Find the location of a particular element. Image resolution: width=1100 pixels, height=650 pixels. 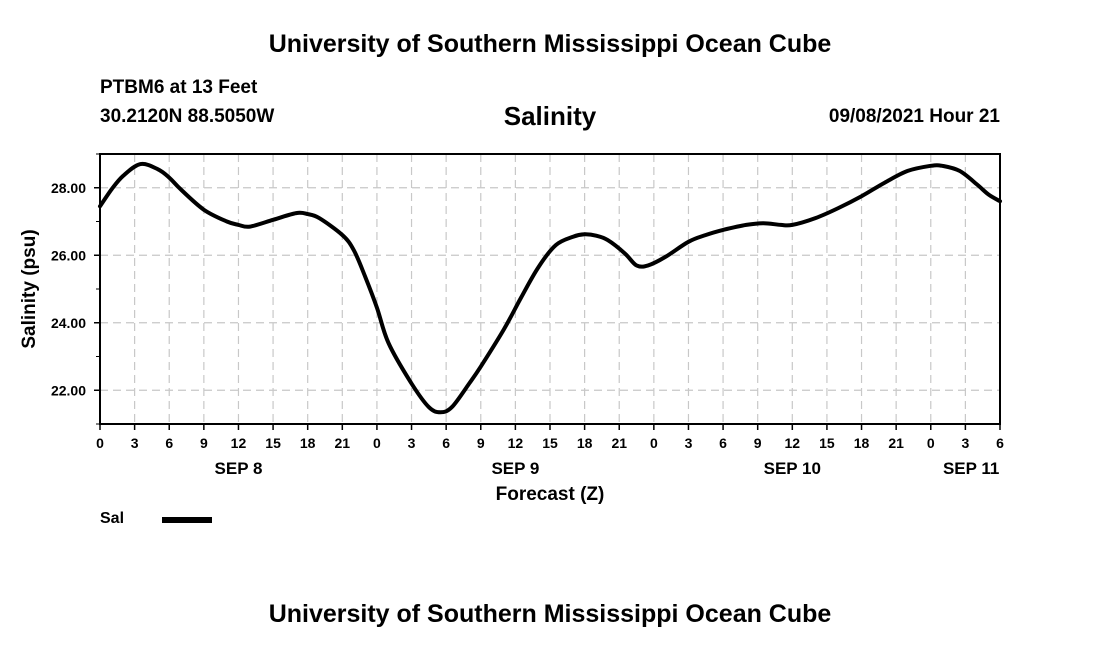

x-axis-label: Forecast (Z) is located at coordinates (550, 494).